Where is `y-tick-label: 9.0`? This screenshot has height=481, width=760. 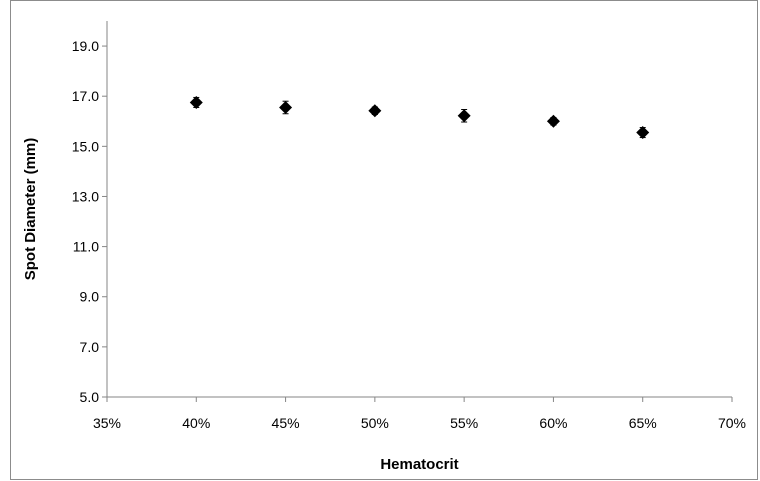 y-tick-label: 9.0 is located at coordinates (90, 297).